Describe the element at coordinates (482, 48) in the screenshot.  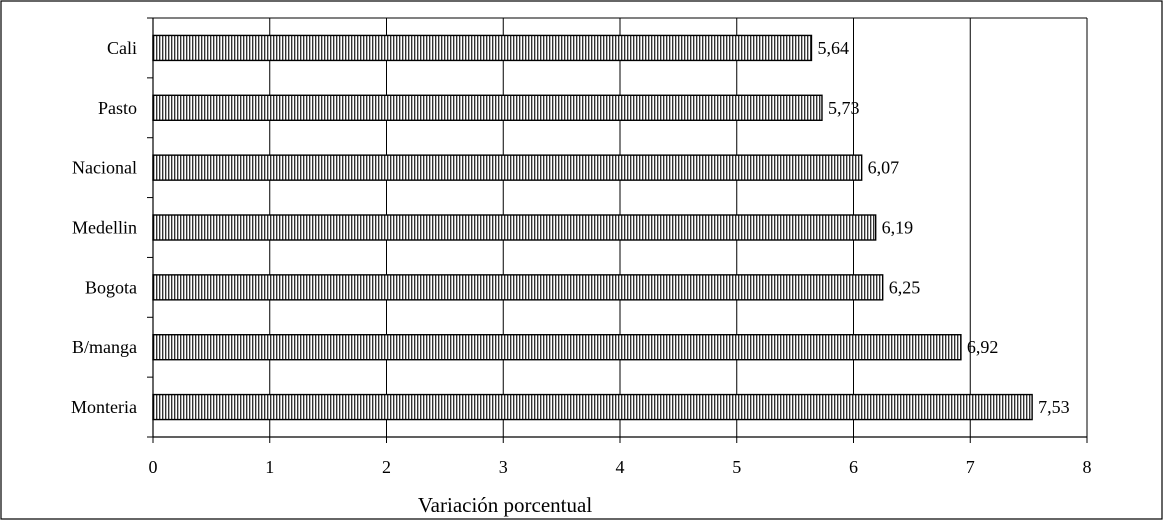
I see `bar-cali` at that location.